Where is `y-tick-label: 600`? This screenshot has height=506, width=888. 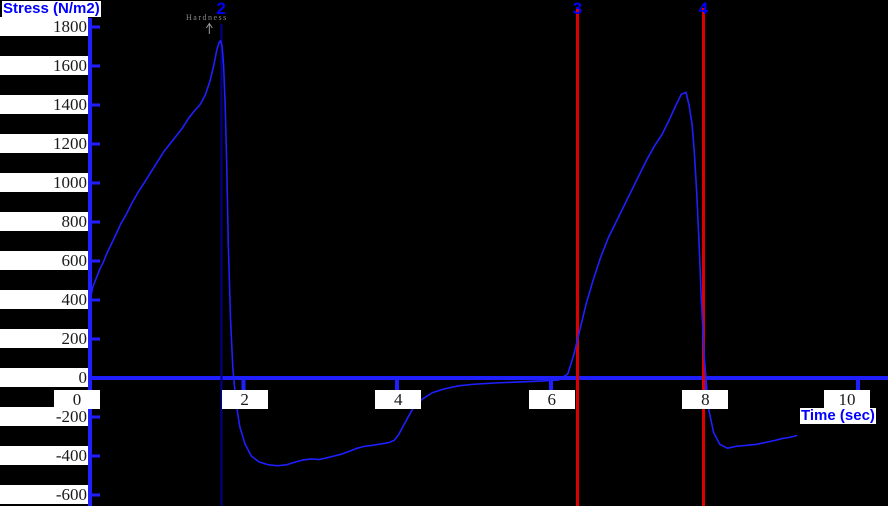 y-tick-label: 600 is located at coordinates (44, 260).